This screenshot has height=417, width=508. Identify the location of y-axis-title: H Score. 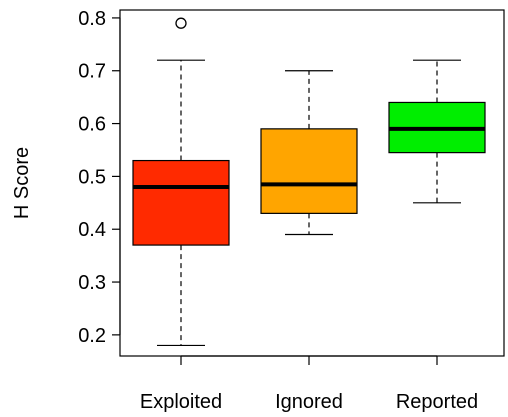
(22, 183).